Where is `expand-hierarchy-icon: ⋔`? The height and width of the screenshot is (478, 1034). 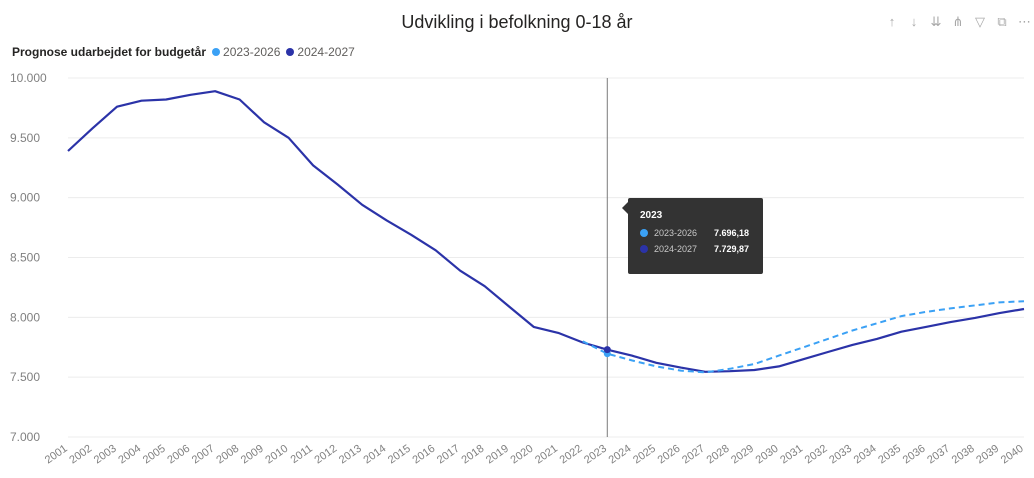 expand-hierarchy-icon: ⋔ is located at coordinates (958, 21).